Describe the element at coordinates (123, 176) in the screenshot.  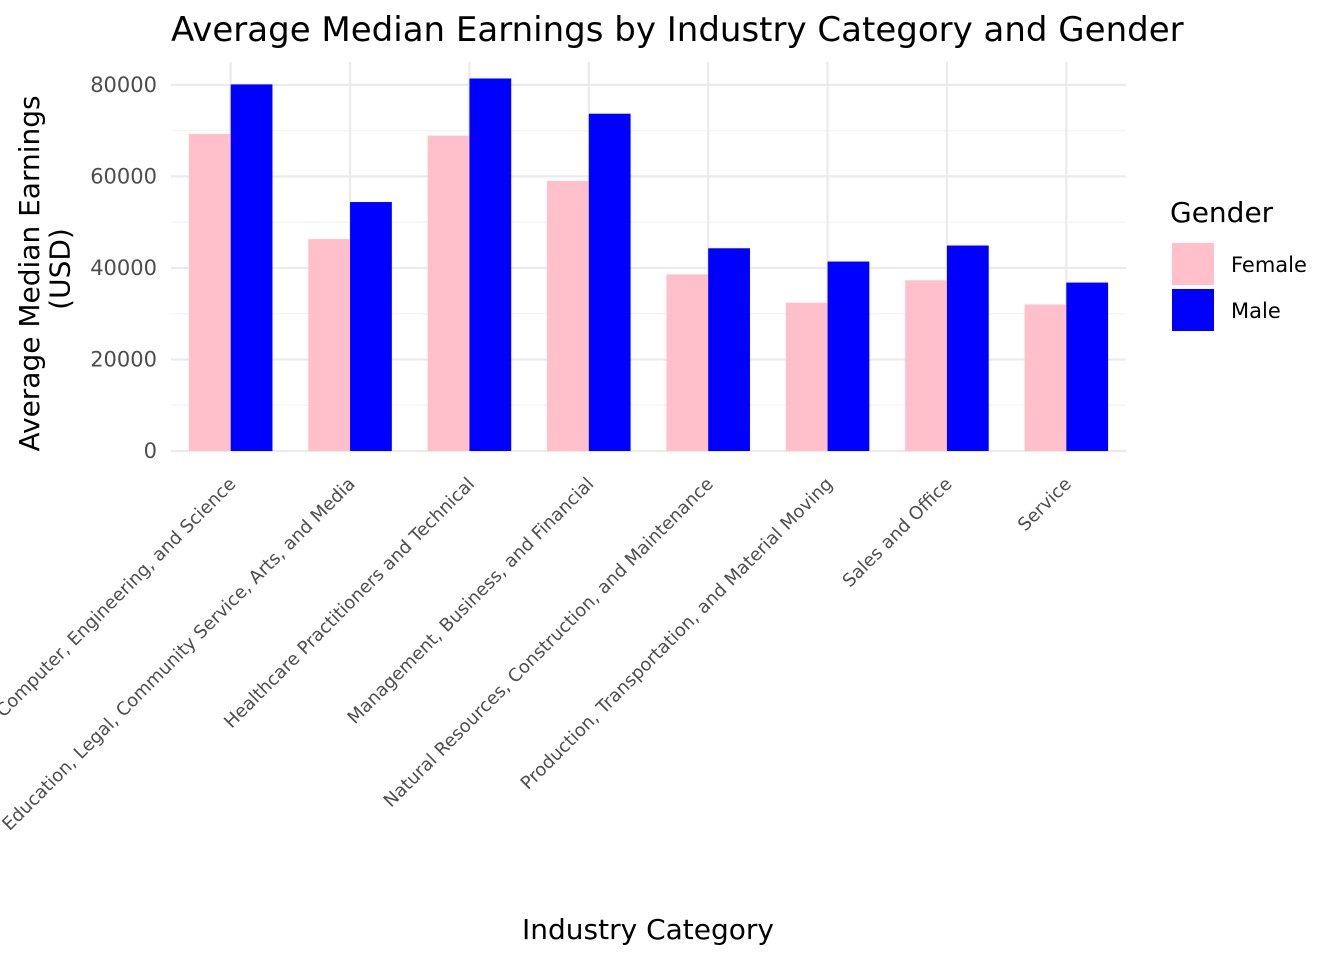
I see `y-tick-label: 60000` at that location.